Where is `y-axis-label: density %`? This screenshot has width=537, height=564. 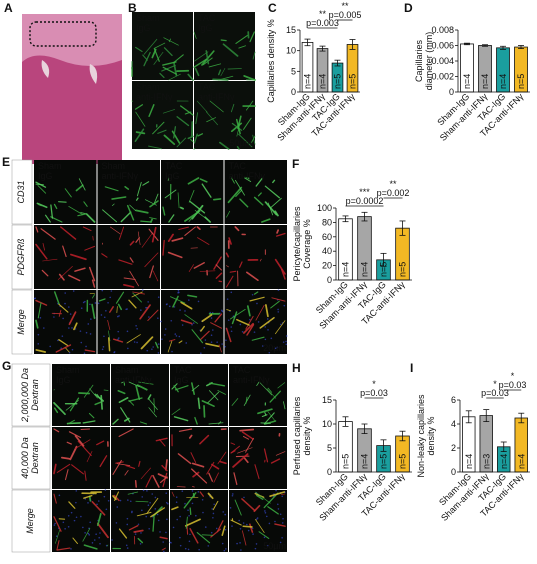
y-axis-label: density % is located at coordinates (431, 435).